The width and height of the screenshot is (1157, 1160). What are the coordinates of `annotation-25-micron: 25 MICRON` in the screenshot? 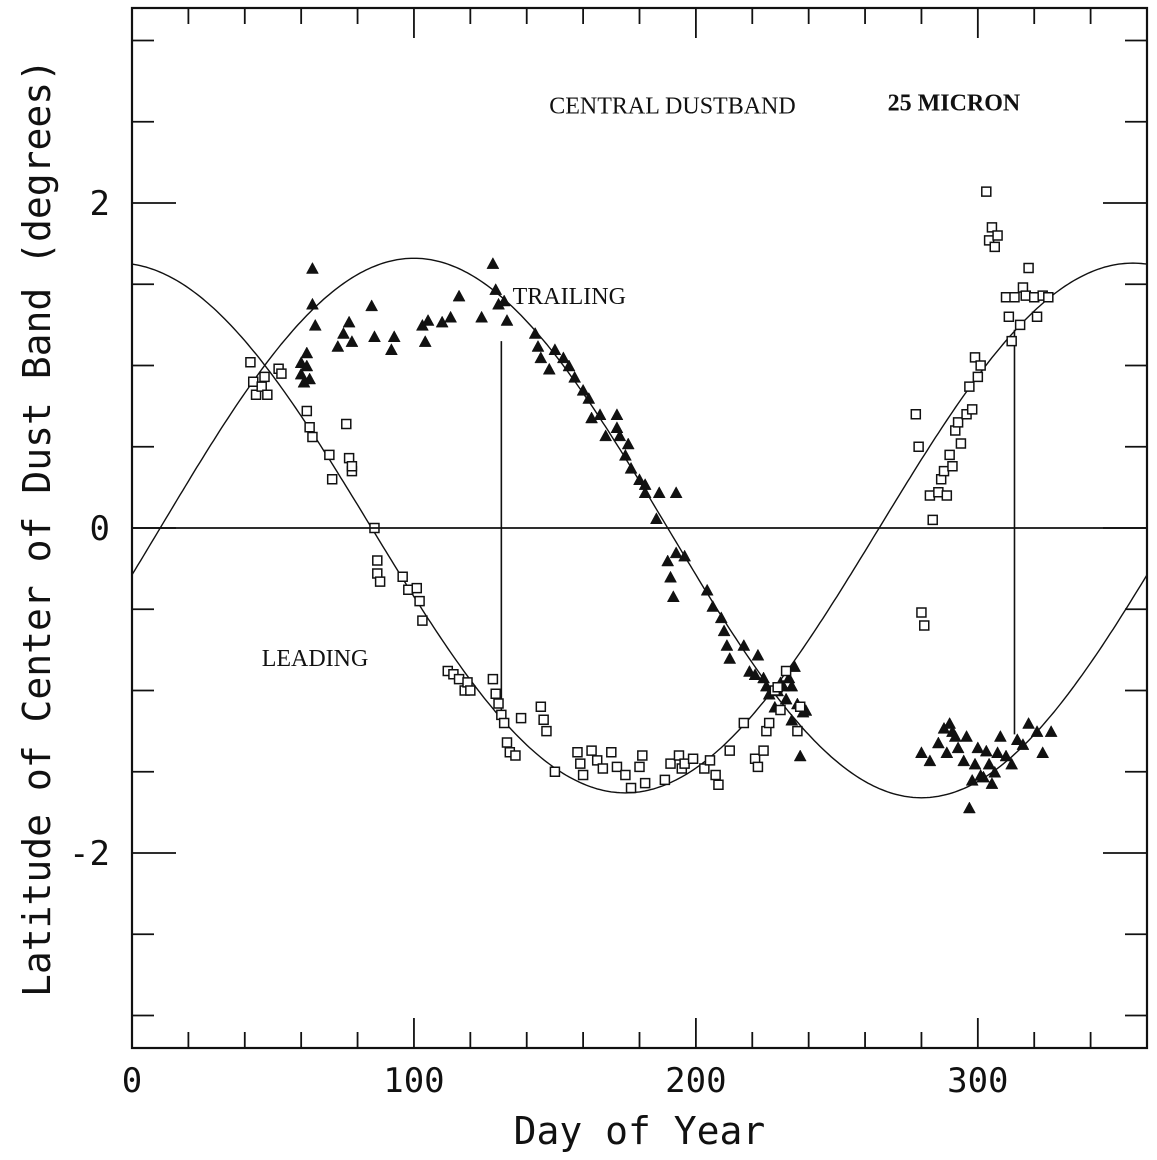 It's located at (954, 103).